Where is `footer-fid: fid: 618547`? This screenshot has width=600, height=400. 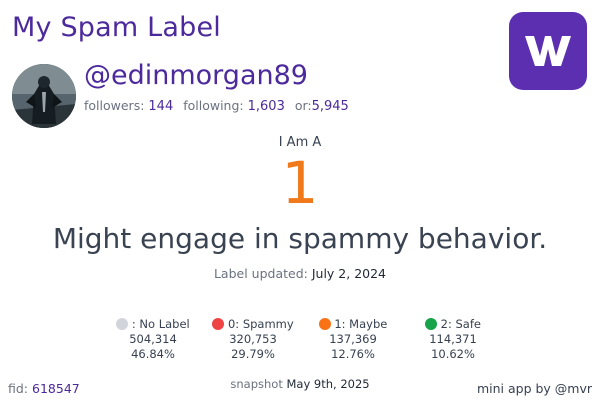
footer-fid: fid: 618547 is located at coordinates (44, 388).